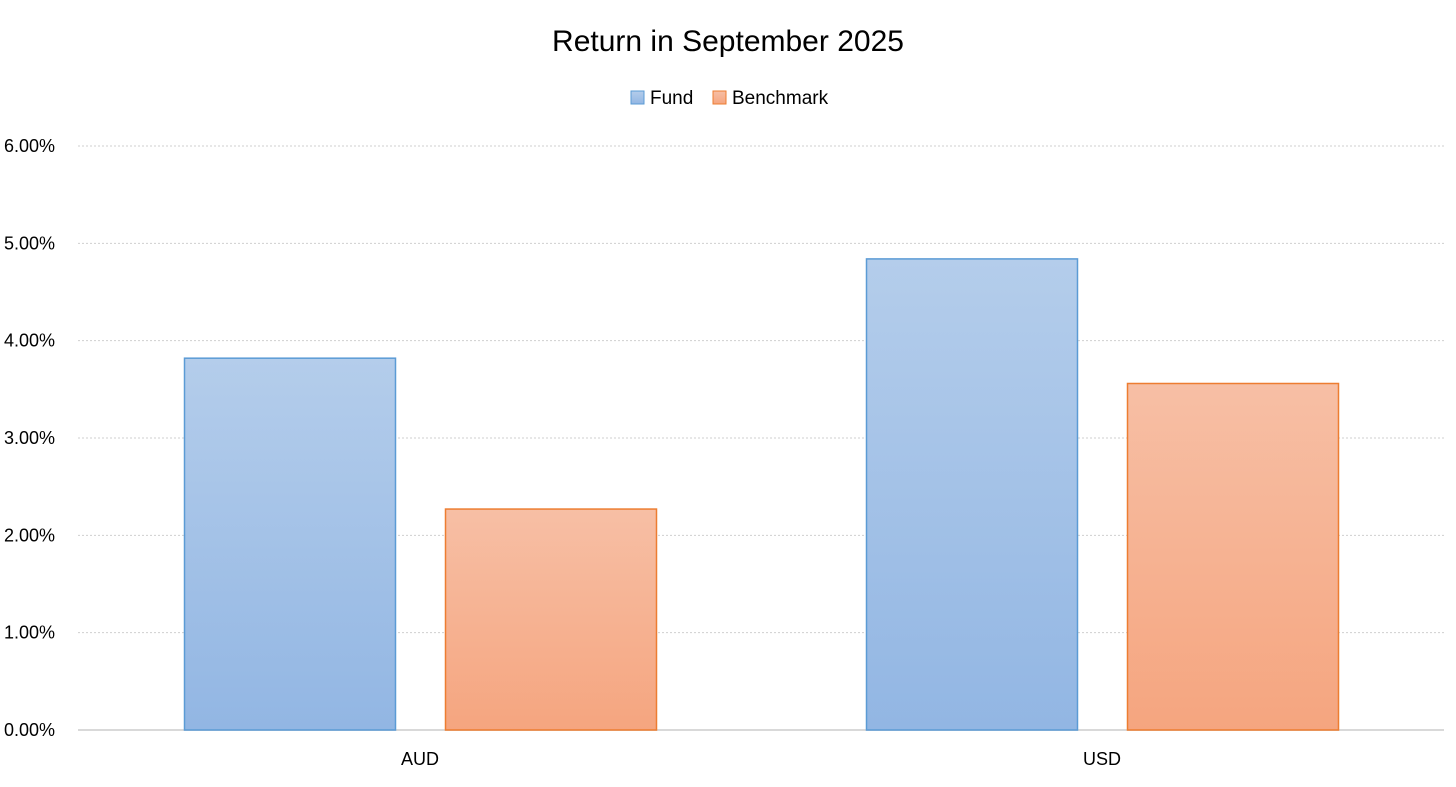 The image size is (1456, 787). Describe the element at coordinates (29, 730) in the screenshot. I see `y-tick-label: 0.00%` at that location.